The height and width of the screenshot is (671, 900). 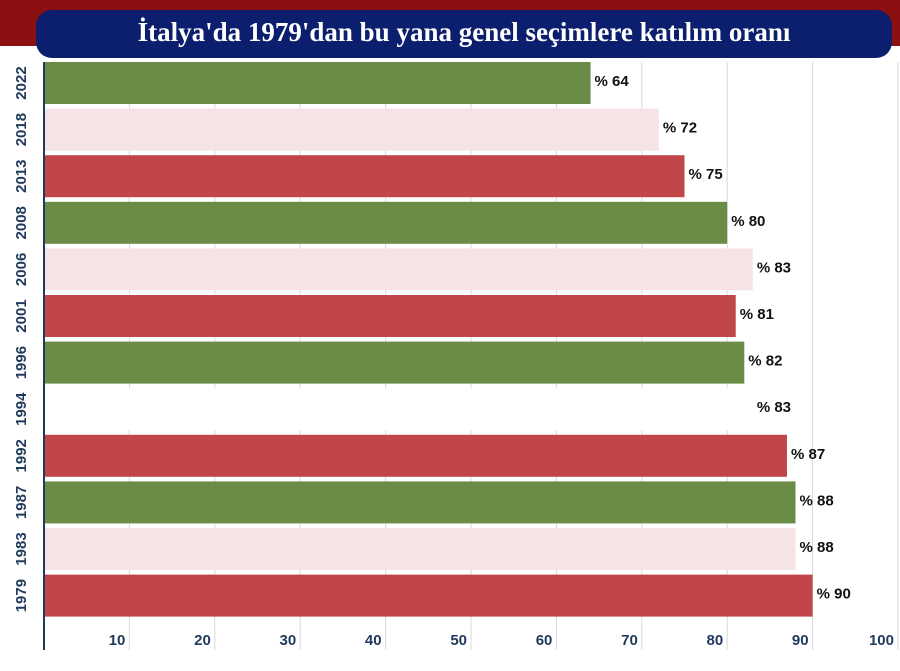 I want to click on x-tick-label: 60, so click(x=544, y=640).